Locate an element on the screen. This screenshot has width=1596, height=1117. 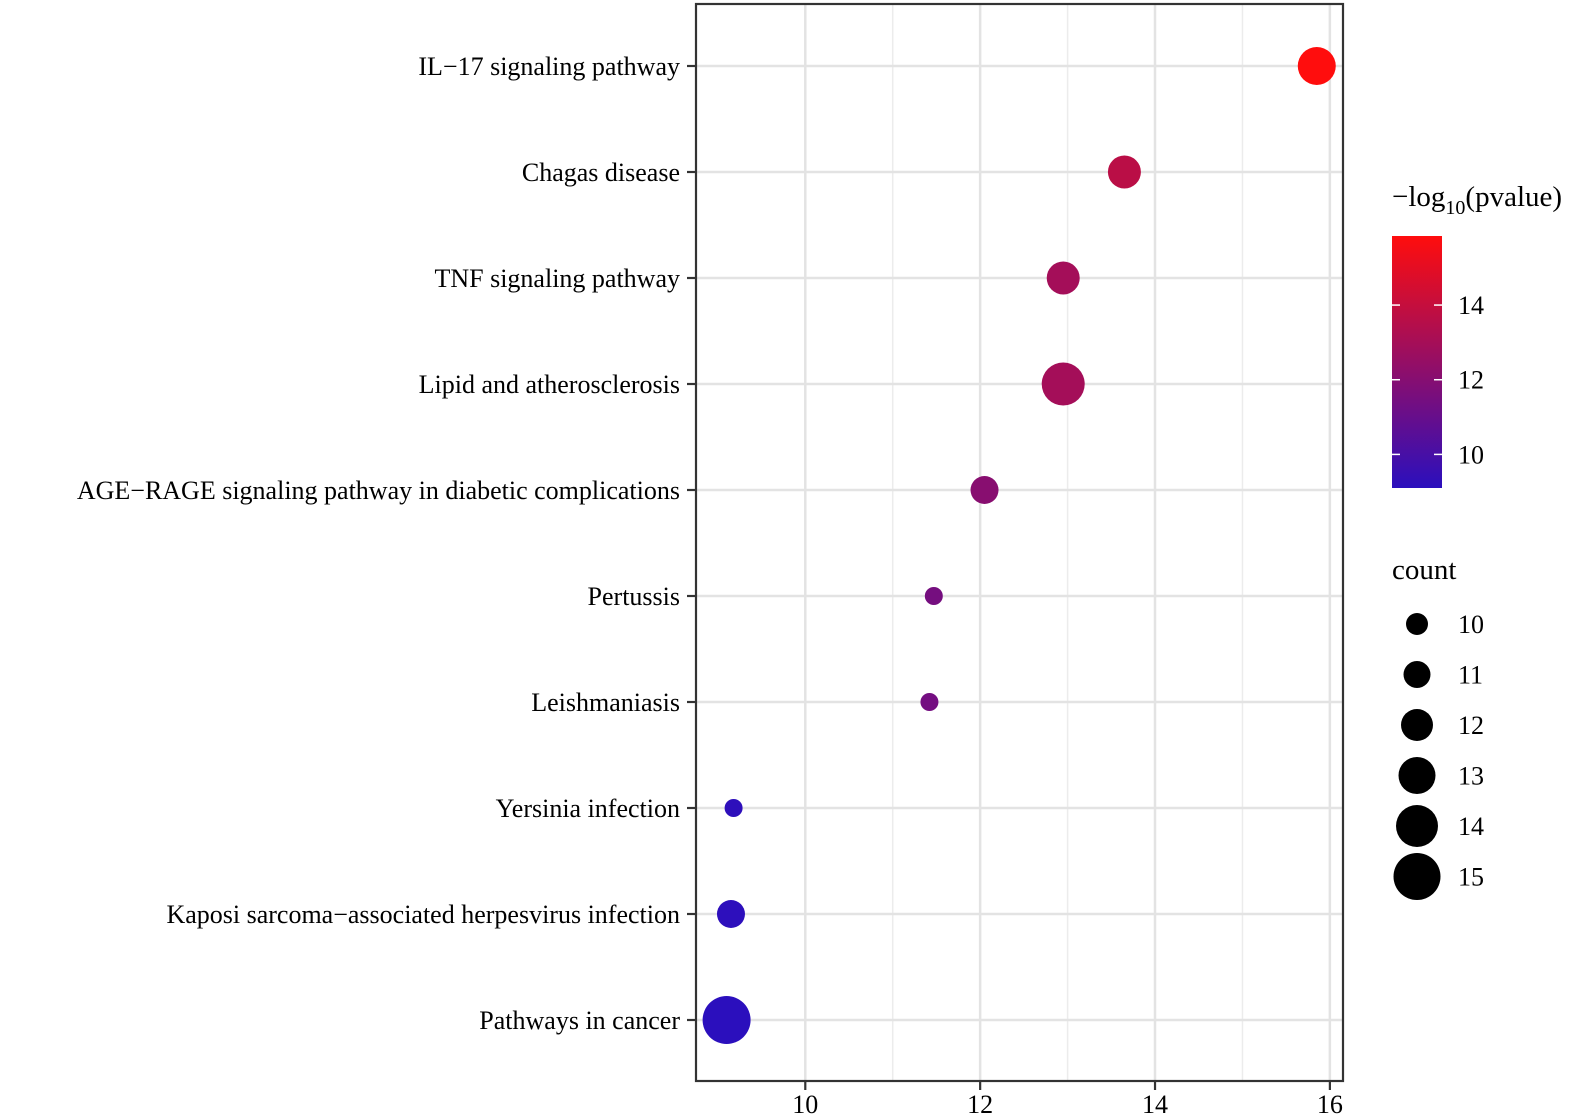
y-tick-label: Chagas disease is located at coordinates (601, 172).